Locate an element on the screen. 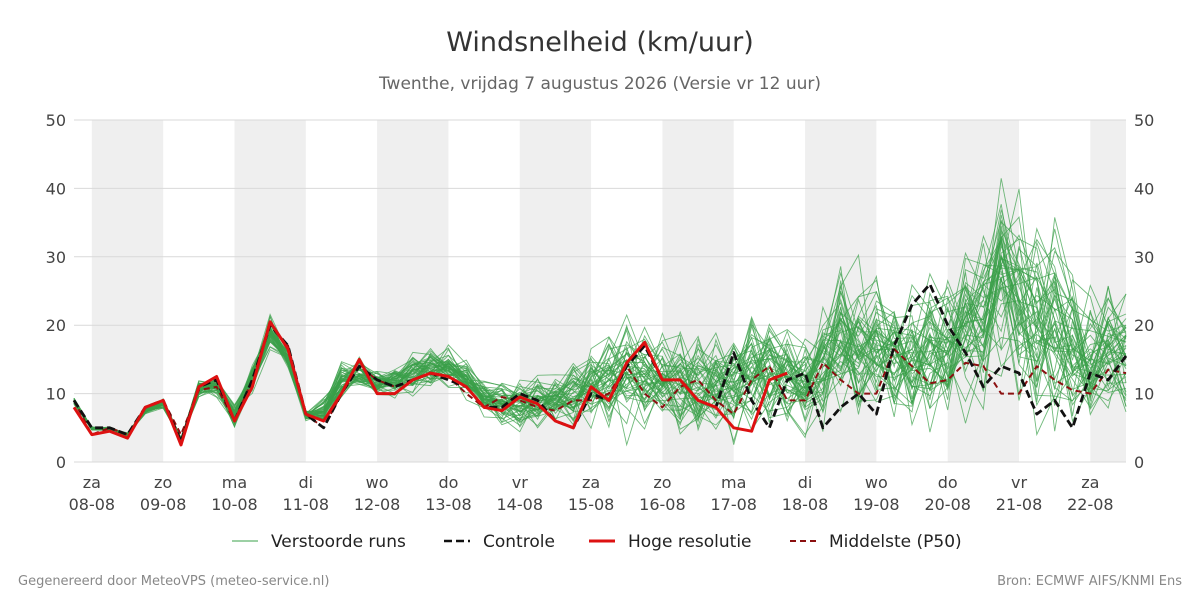 The width and height of the screenshot is (1200, 600). x-tick-day-5: do is located at coordinates (448, 482).